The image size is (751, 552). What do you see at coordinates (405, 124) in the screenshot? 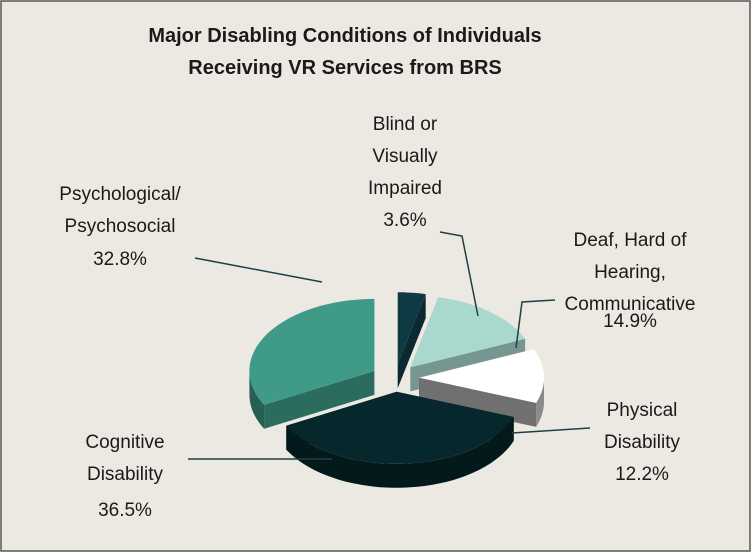
I see `text-line: Blind or` at bounding box center [405, 124].